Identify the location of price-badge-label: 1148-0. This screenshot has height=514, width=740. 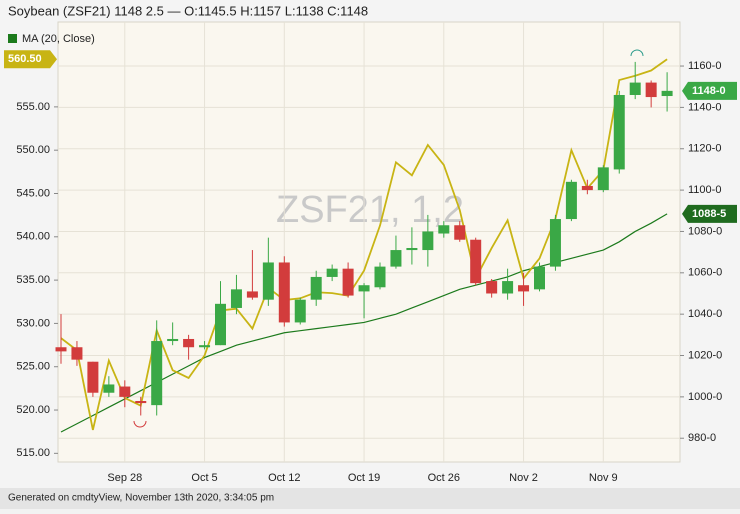
(709, 91).